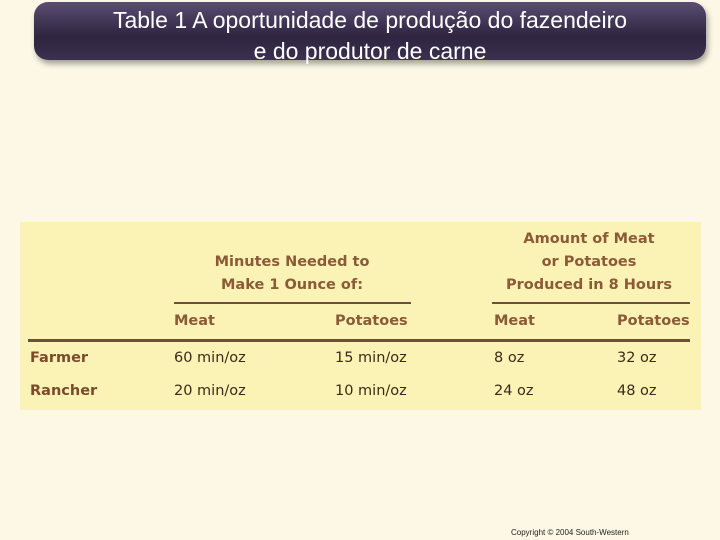  What do you see at coordinates (210, 391) in the screenshot?
I see `table-cell: 20 min/oz` at bounding box center [210, 391].